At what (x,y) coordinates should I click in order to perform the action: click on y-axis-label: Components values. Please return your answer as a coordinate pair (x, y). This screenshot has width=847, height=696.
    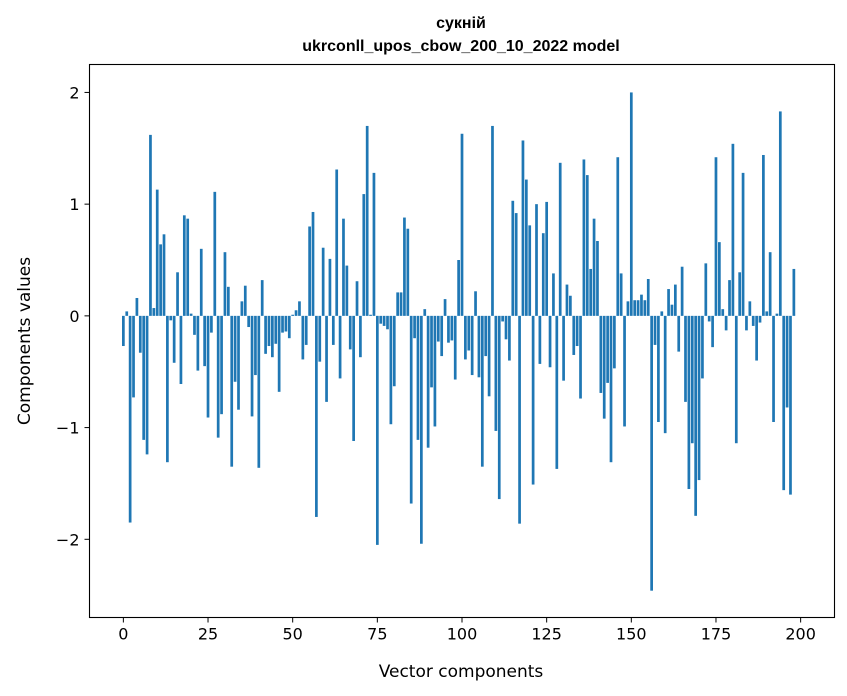
    Looking at the image, I should click on (25, 341).